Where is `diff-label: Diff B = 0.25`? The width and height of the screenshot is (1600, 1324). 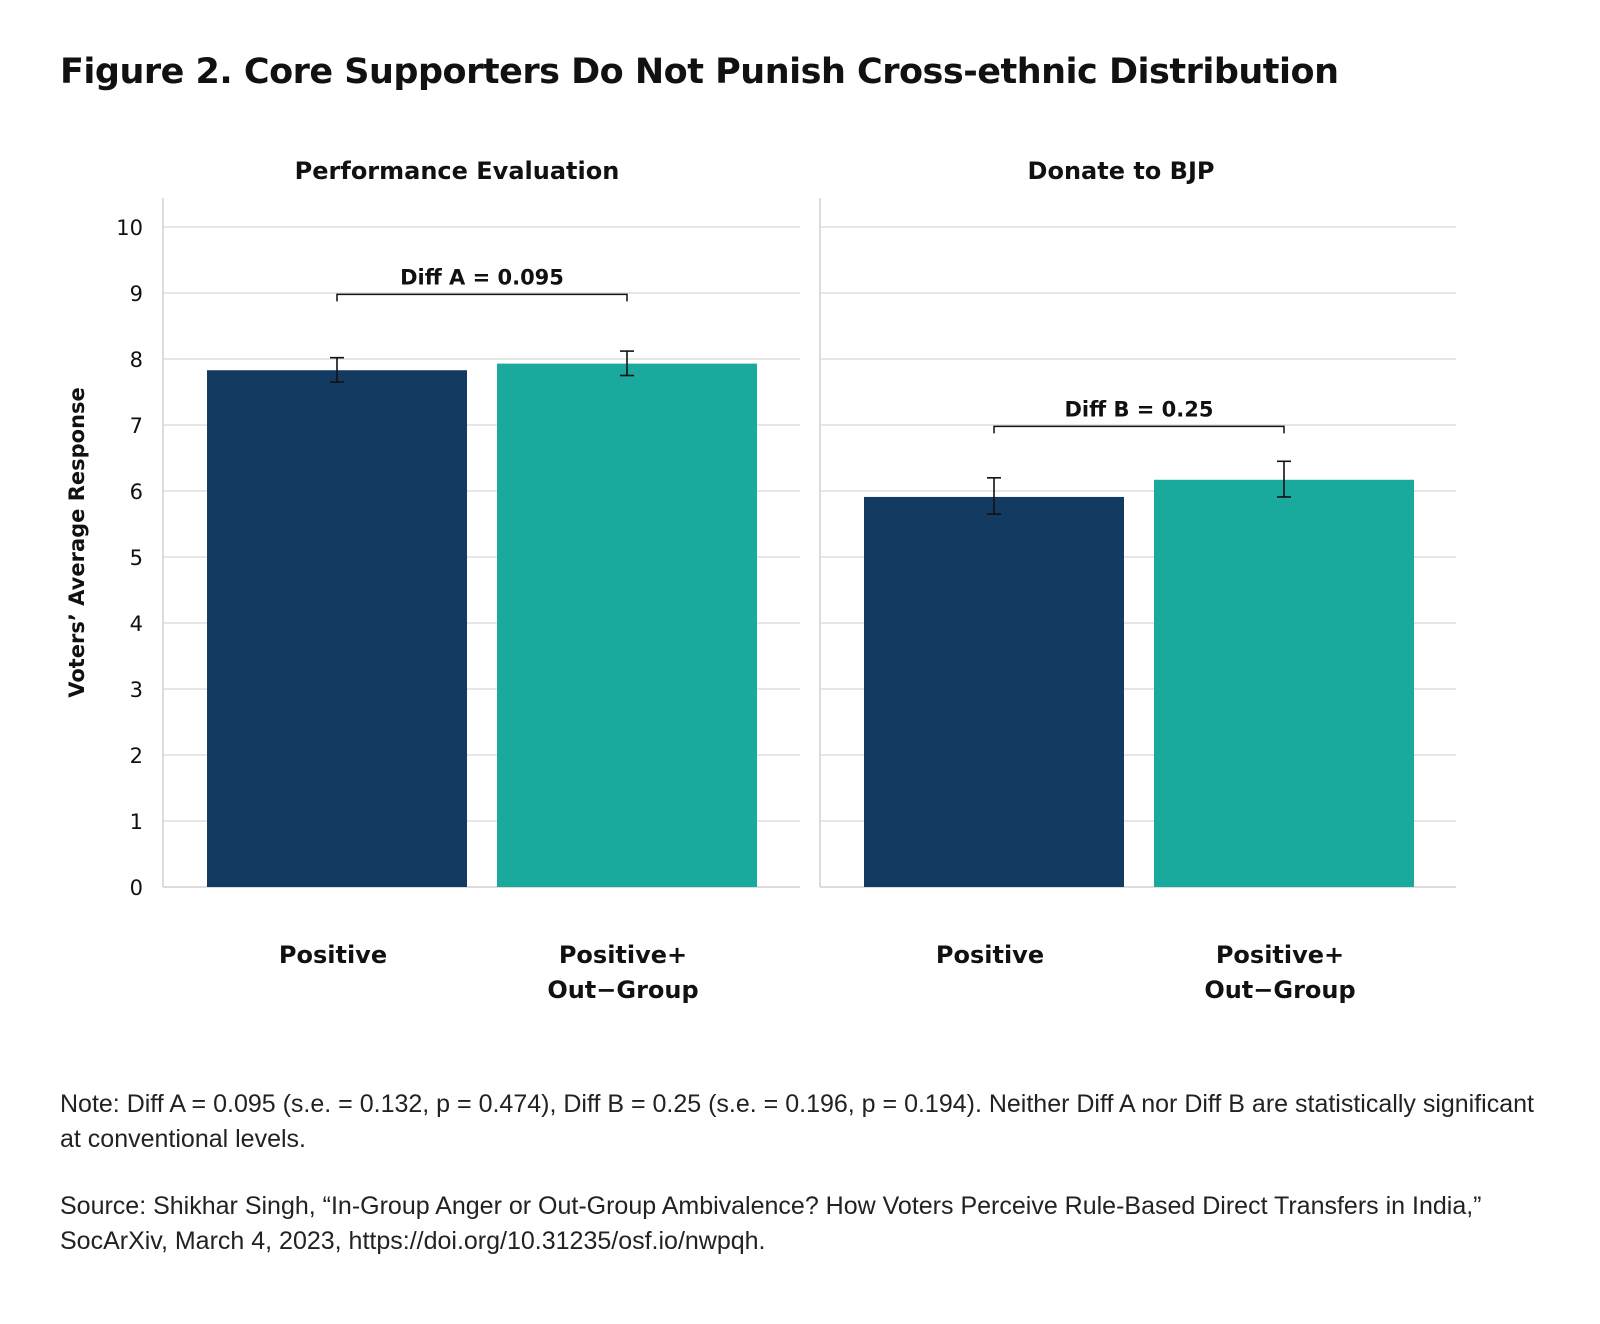 diff-label: Diff B = 0.25 is located at coordinates (1139, 409).